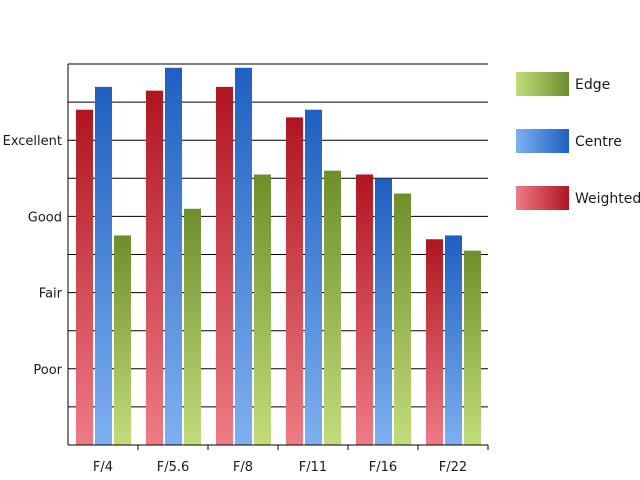 The width and height of the screenshot is (640, 480). I want to click on x-tick-label: F/8, so click(243, 467).